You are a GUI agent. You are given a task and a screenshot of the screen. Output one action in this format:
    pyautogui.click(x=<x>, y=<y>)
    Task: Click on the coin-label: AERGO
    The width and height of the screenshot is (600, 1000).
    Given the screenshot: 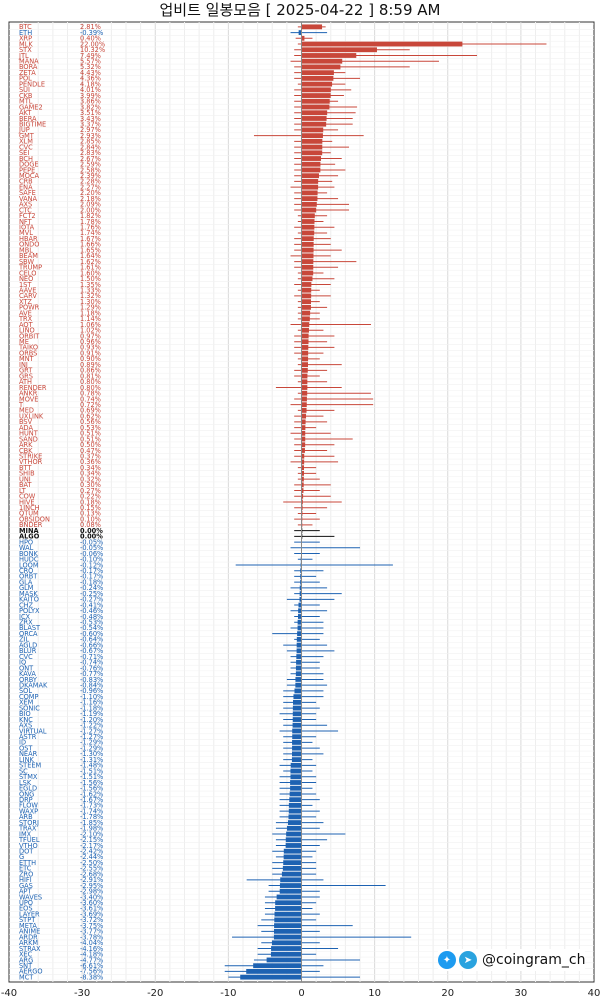 What is the action you would take?
    pyautogui.click(x=31, y=972)
    